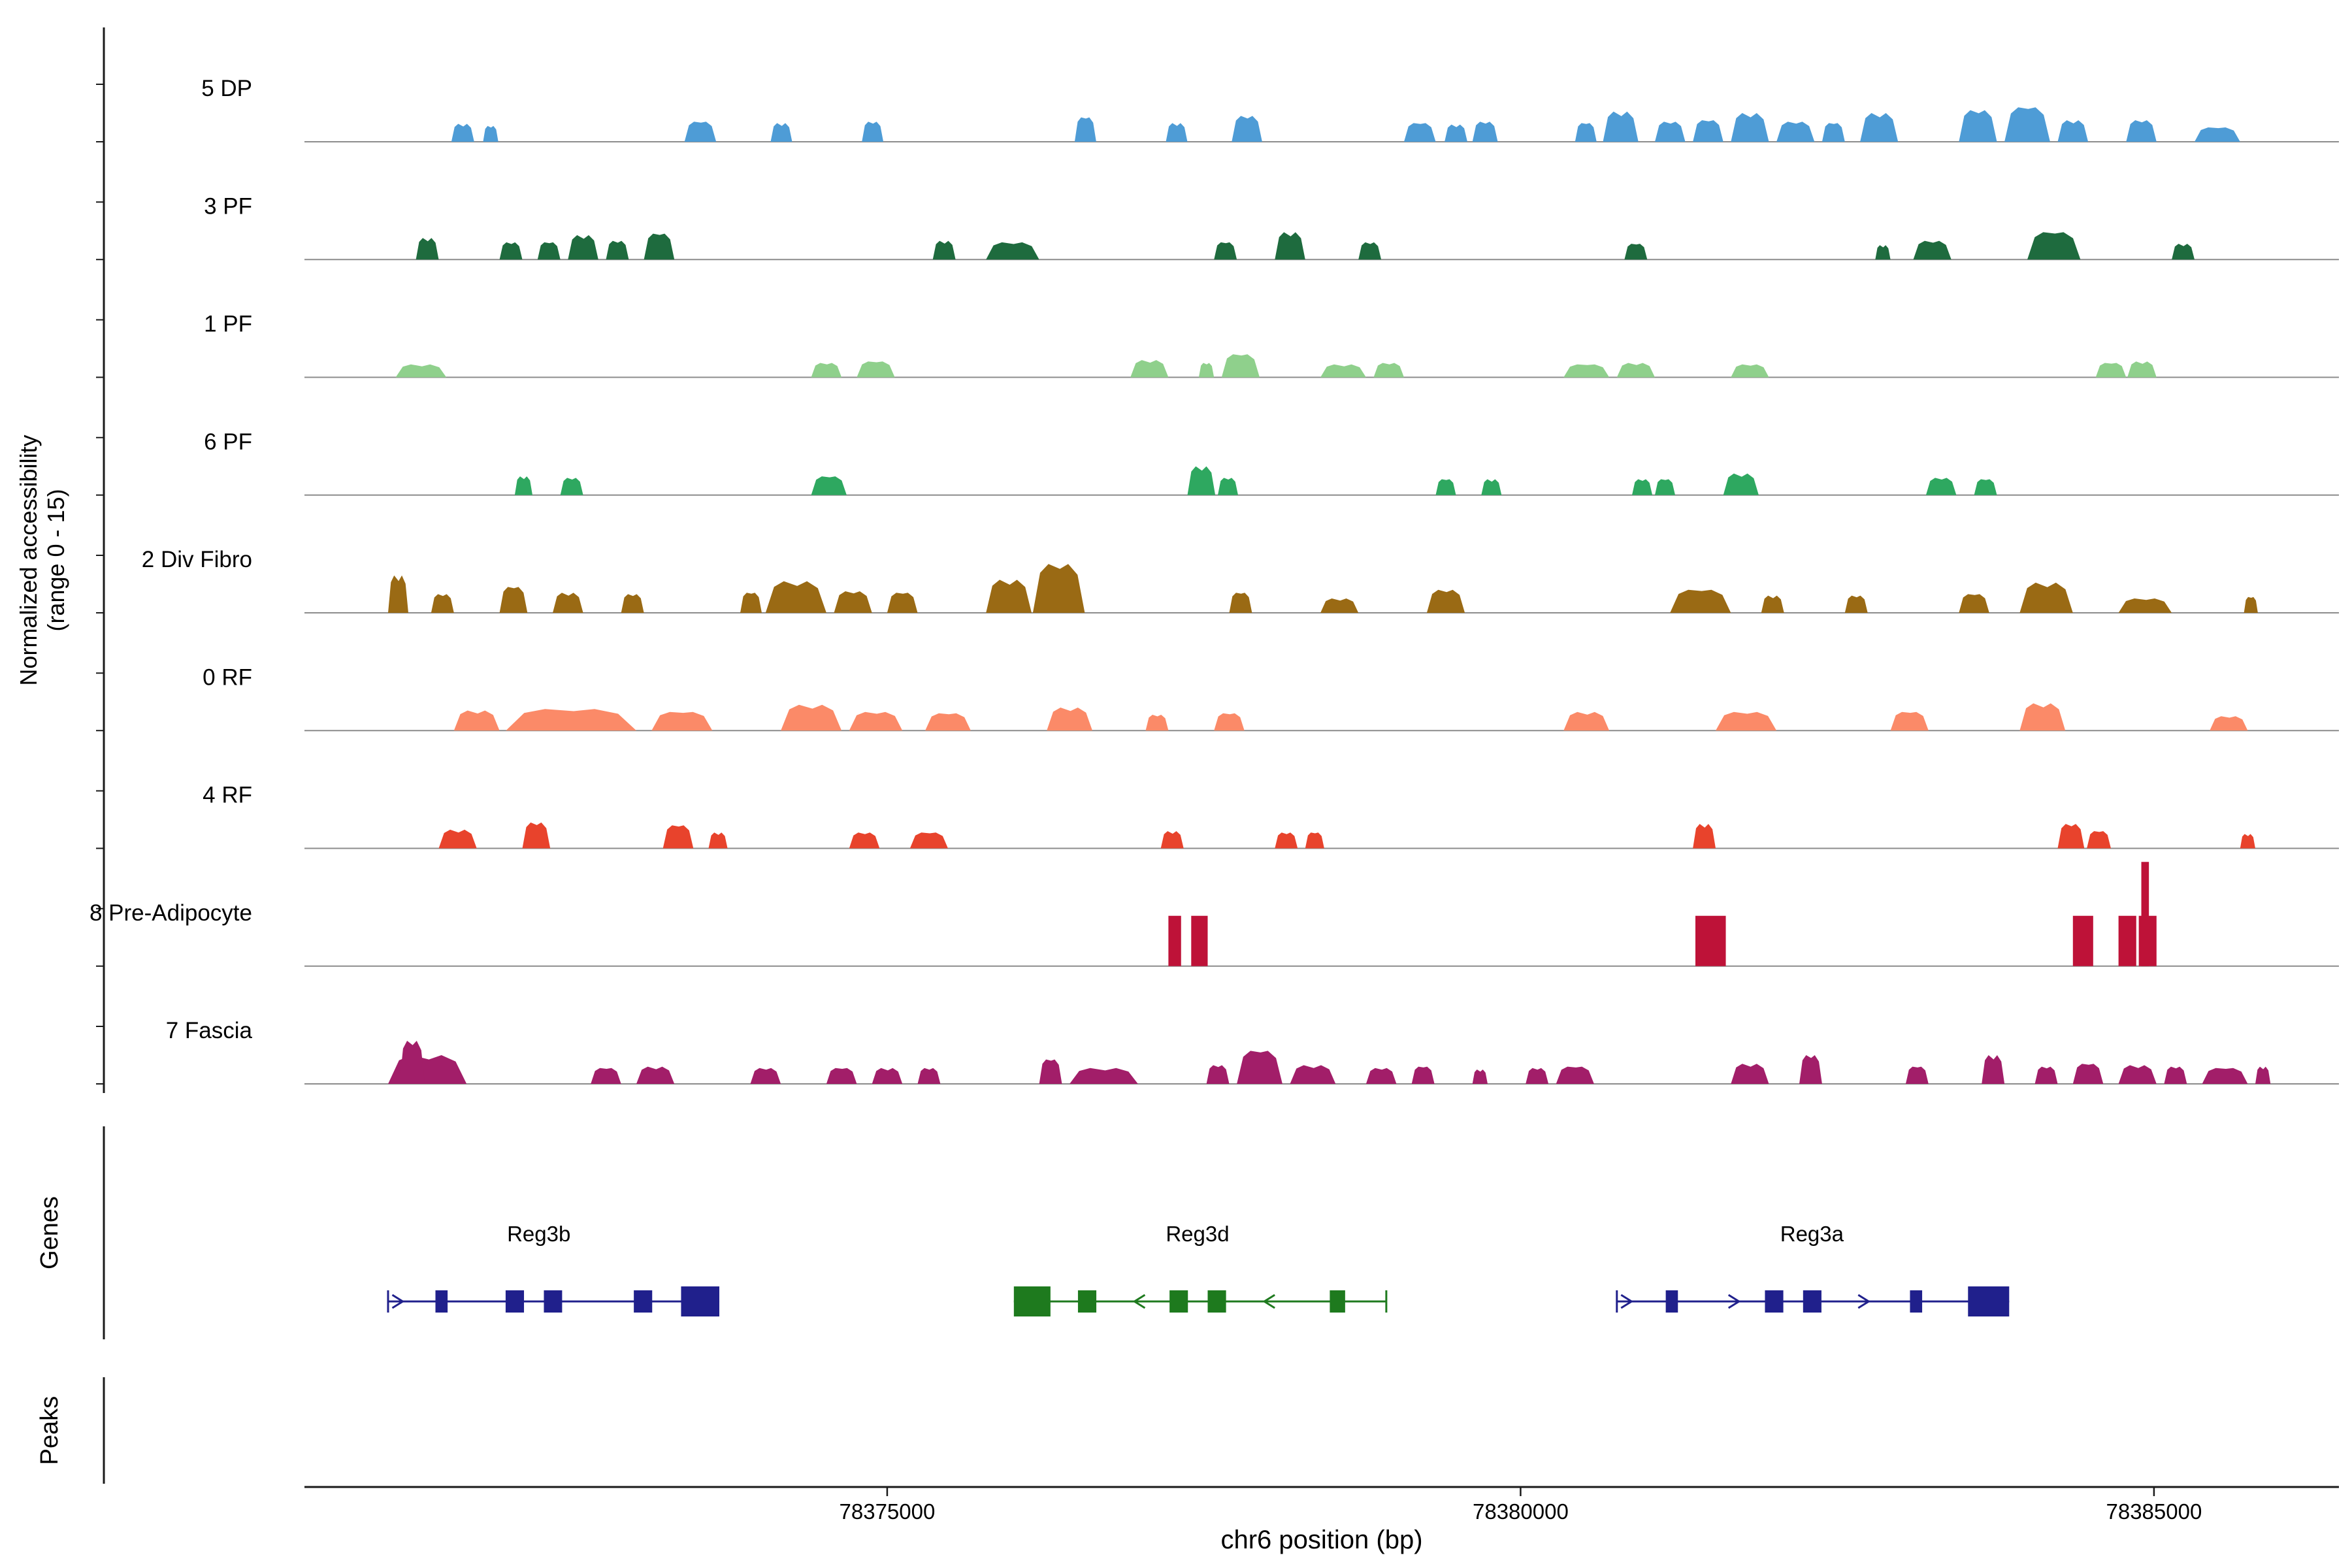 This screenshot has width=2352, height=1568. What do you see at coordinates (228, 206) in the screenshot?
I see `track-label-3-pf: 3 PF` at bounding box center [228, 206].